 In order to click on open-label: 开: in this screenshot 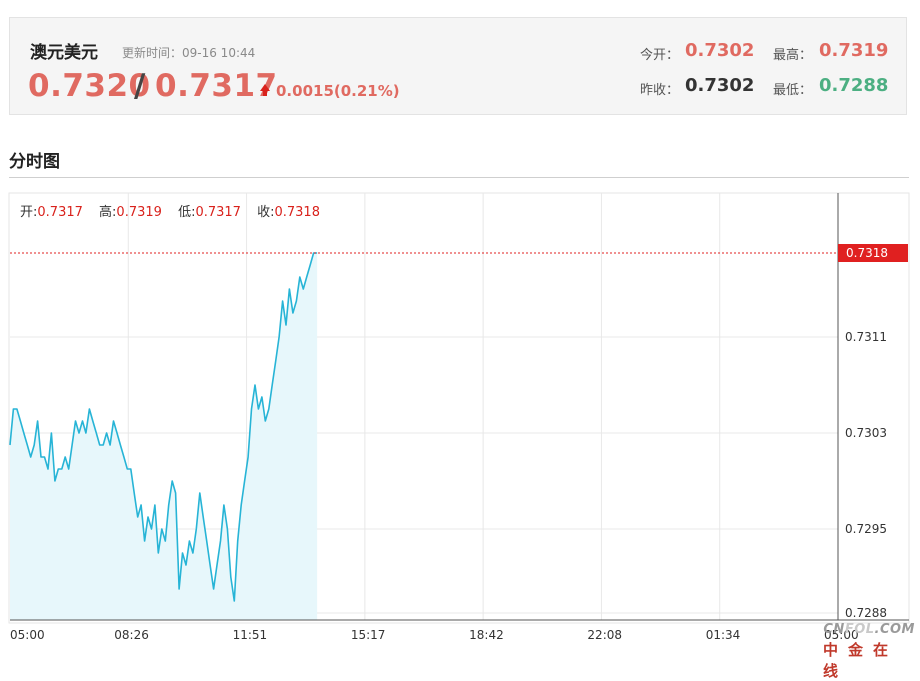, I will do `click(29, 212)`.